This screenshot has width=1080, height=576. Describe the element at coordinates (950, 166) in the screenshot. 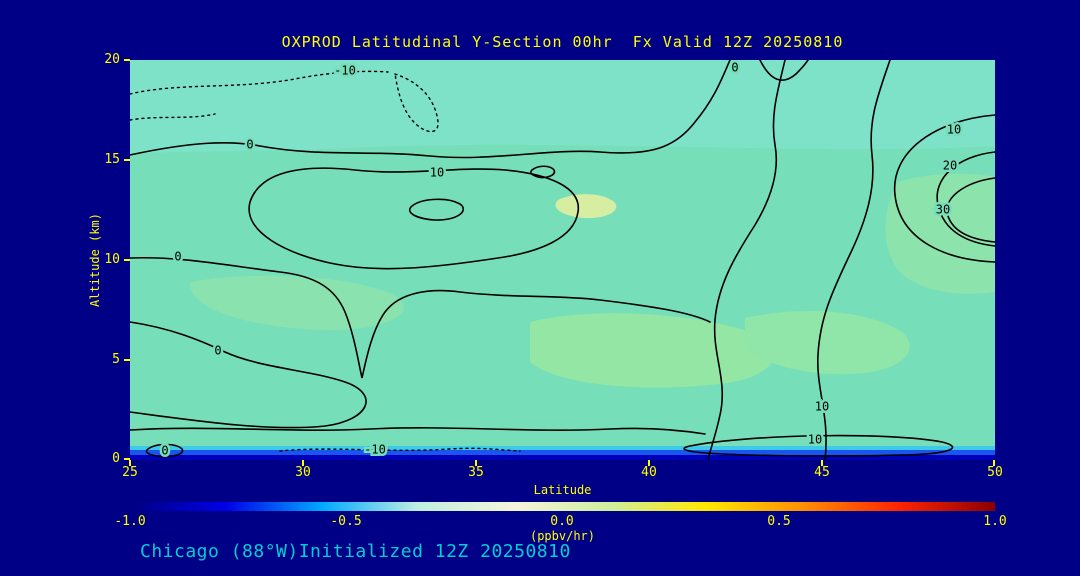

I see `contour-label: 20` at that location.